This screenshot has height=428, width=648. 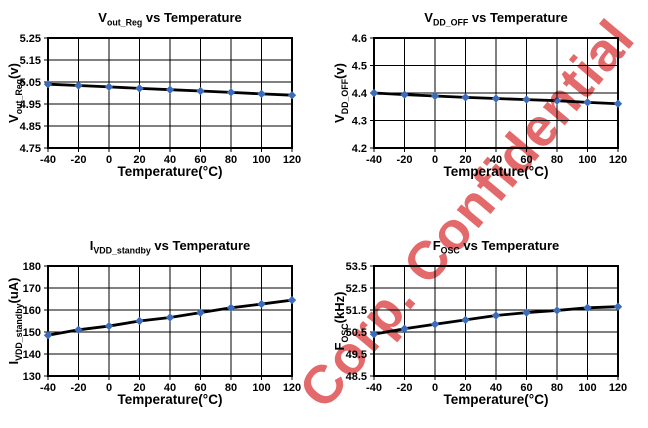 I want to click on y-tick-label: 4.5, so click(x=359, y=67).